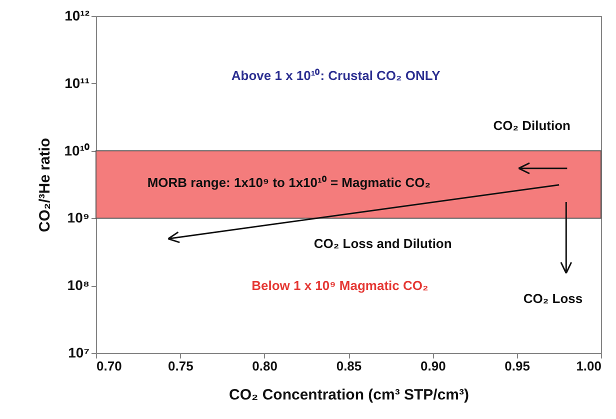  What do you see at coordinates (349, 395) in the screenshot?
I see `x-axis-title: CO₂ Concentration (cm³ STP/cm³)` at bounding box center [349, 395].